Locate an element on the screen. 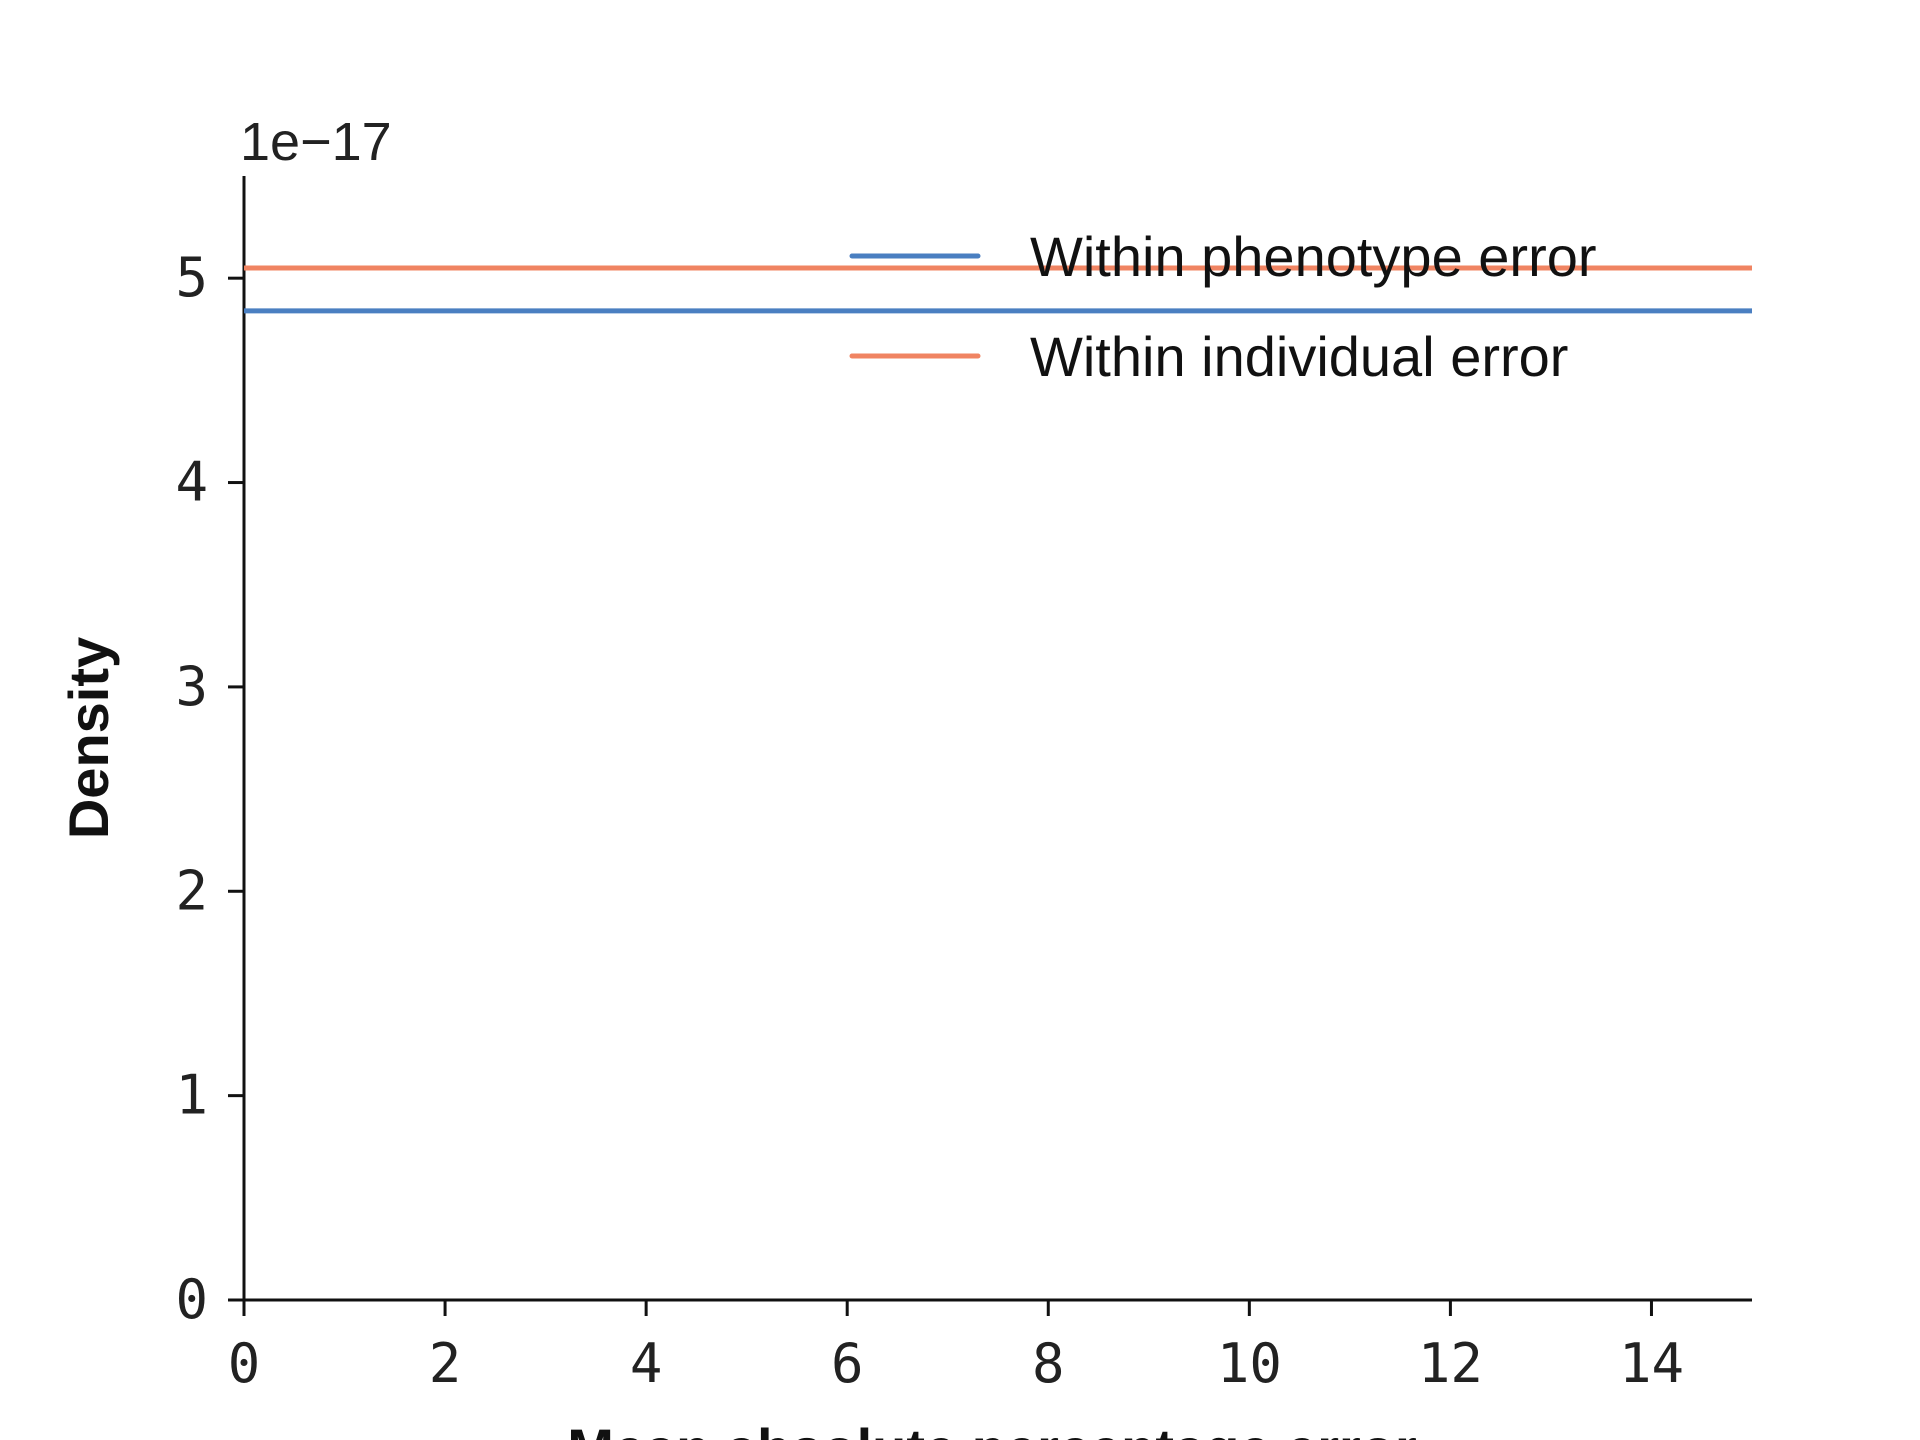 This screenshot has width=1920, height=1440. legend-label-1: Within phenotype error is located at coordinates (1313, 256).